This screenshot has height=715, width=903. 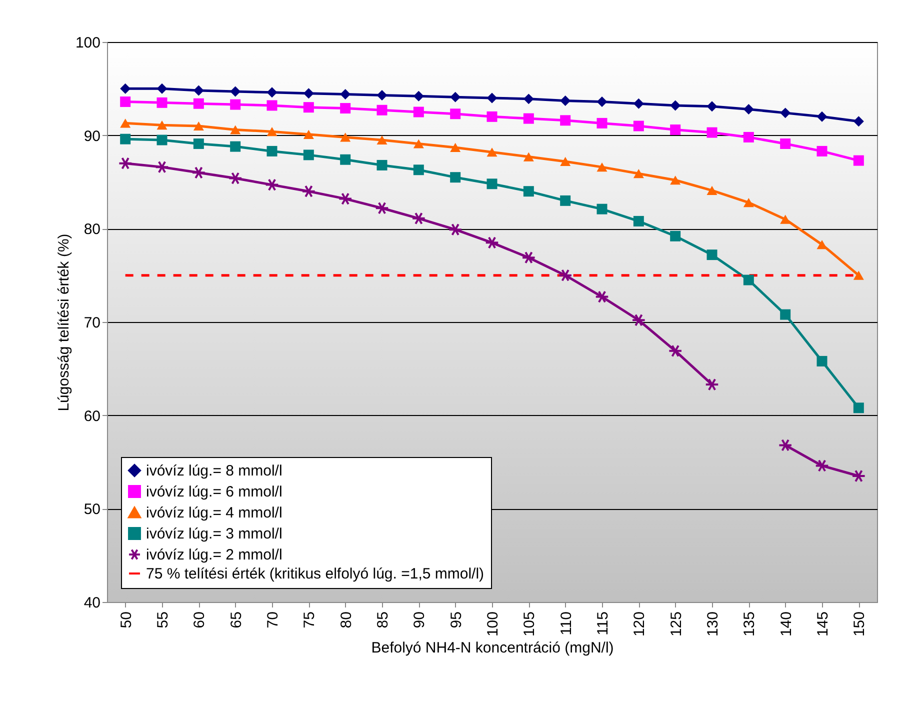 What do you see at coordinates (92, 509) in the screenshot?
I see `y-tick-label: 50` at bounding box center [92, 509].